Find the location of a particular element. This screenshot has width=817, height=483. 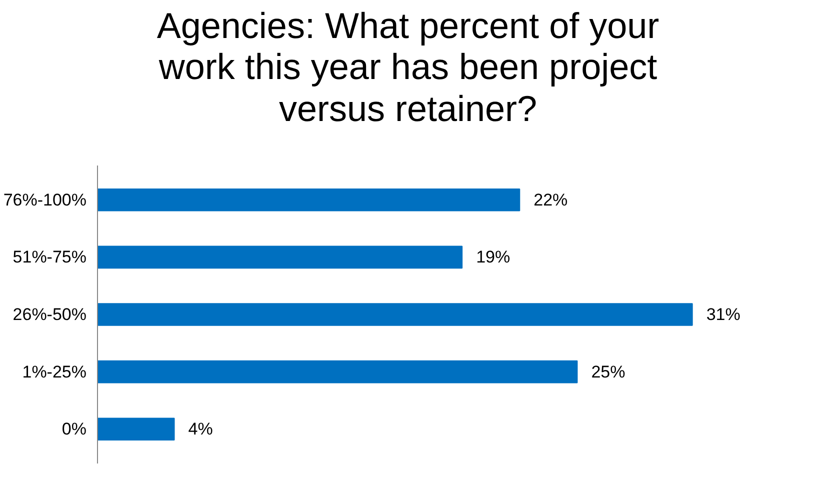

y-tick-label: 26%-50% is located at coordinates (49, 314).